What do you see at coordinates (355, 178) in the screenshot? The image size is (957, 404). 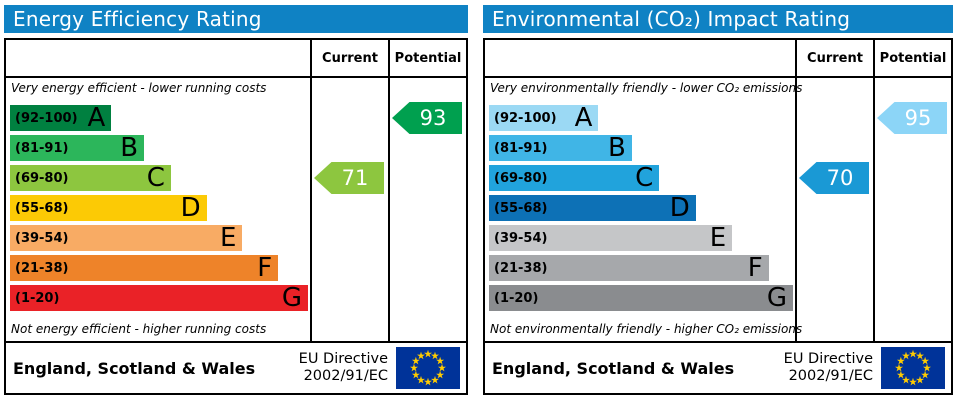 I see `current-value: 71` at bounding box center [355, 178].